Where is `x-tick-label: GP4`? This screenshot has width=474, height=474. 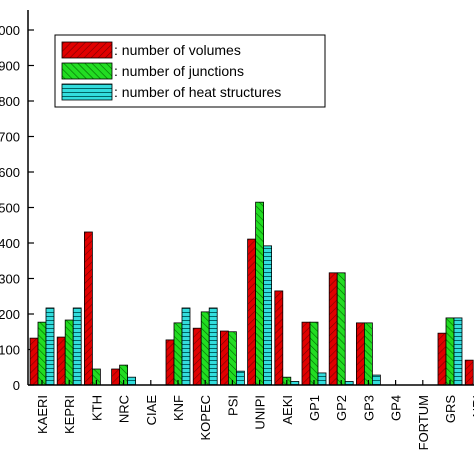 x-tick-label: GP4 is located at coordinates (396, 408).